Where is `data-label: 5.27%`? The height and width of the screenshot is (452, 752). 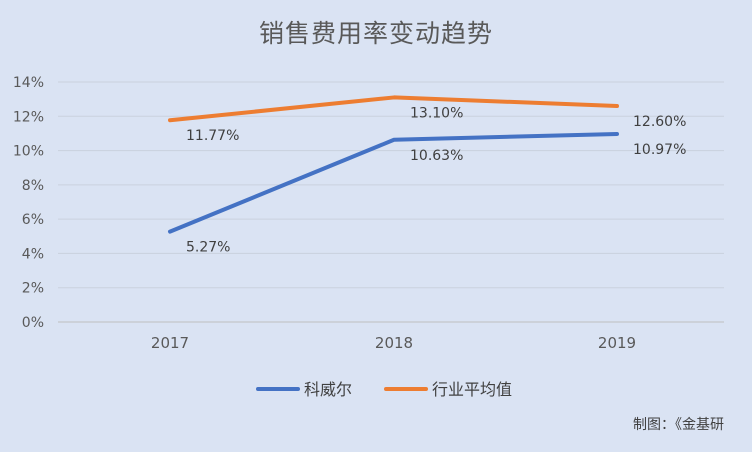
data-label: 5.27% is located at coordinates (208, 248).